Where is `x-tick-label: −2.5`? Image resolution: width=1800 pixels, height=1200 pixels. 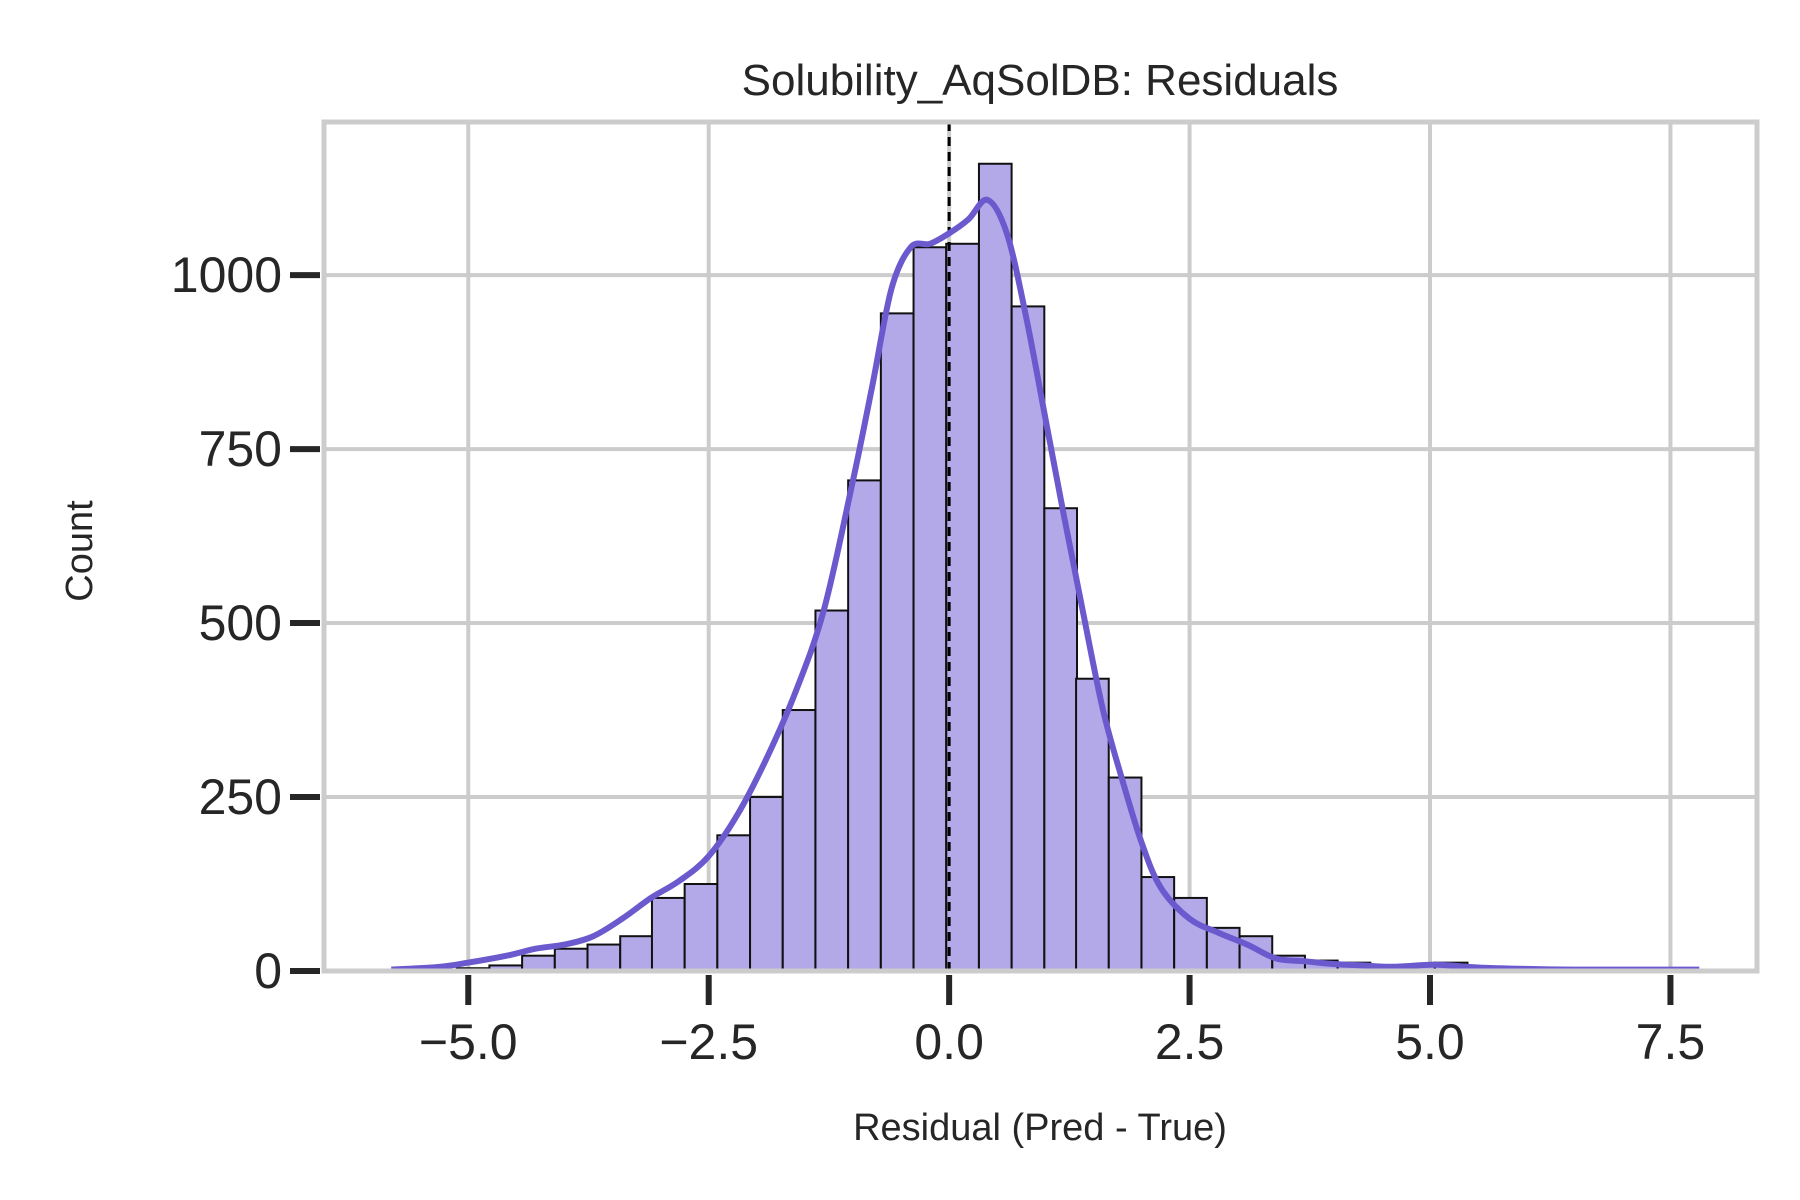
x-tick-label: −2.5 is located at coordinates (708, 1042).